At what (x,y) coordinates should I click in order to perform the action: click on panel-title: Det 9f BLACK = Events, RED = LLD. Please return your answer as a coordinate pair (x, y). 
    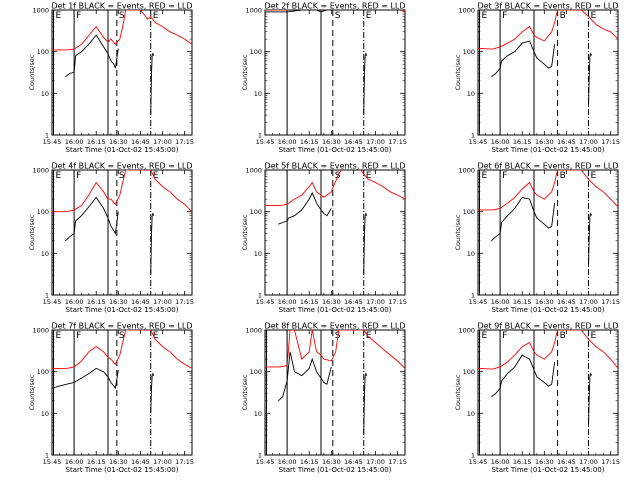
    Looking at the image, I should click on (547, 326).